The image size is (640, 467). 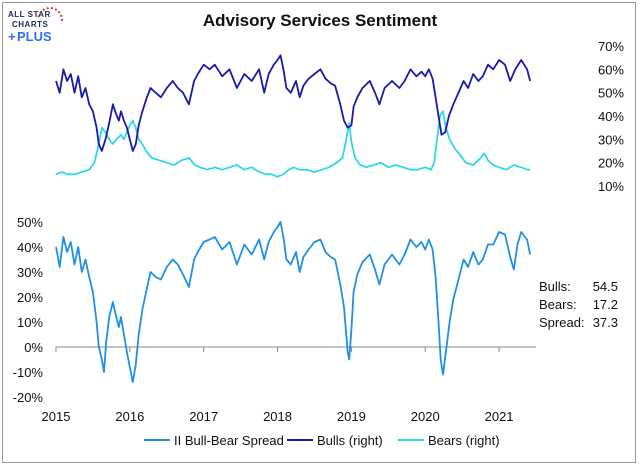 I want to click on brand-logo: ALL STAR CHARTS + PLUS, so click(x=36, y=25).